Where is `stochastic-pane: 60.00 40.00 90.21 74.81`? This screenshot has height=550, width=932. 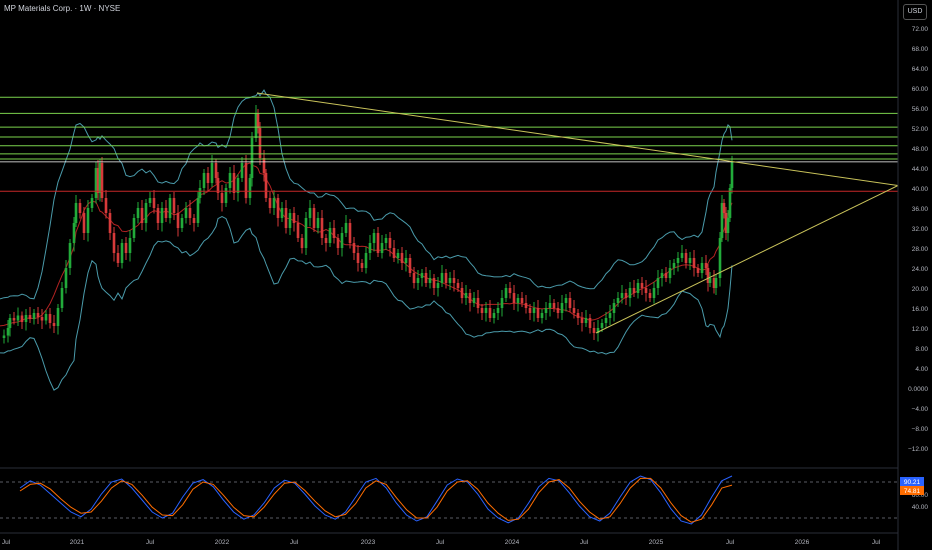
stochastic-pane: 60.00 40.00 90.21 74.81 is located at coordinates (464, 496).